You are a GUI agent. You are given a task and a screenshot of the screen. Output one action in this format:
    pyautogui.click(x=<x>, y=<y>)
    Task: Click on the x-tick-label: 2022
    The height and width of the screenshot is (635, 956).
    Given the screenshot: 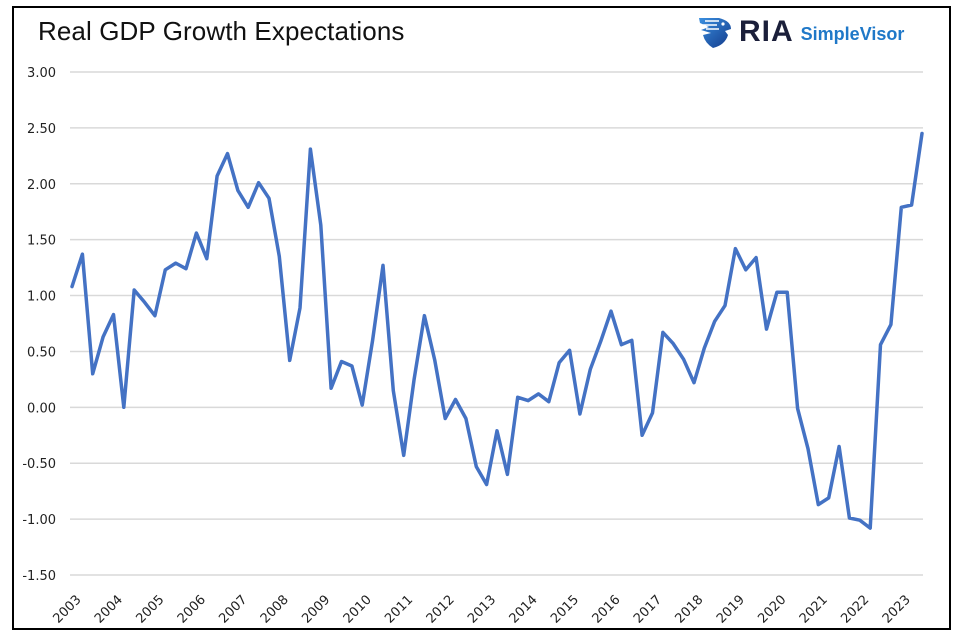 What is the action you would take?
    pyautogui.click(x=855, y=610)
    